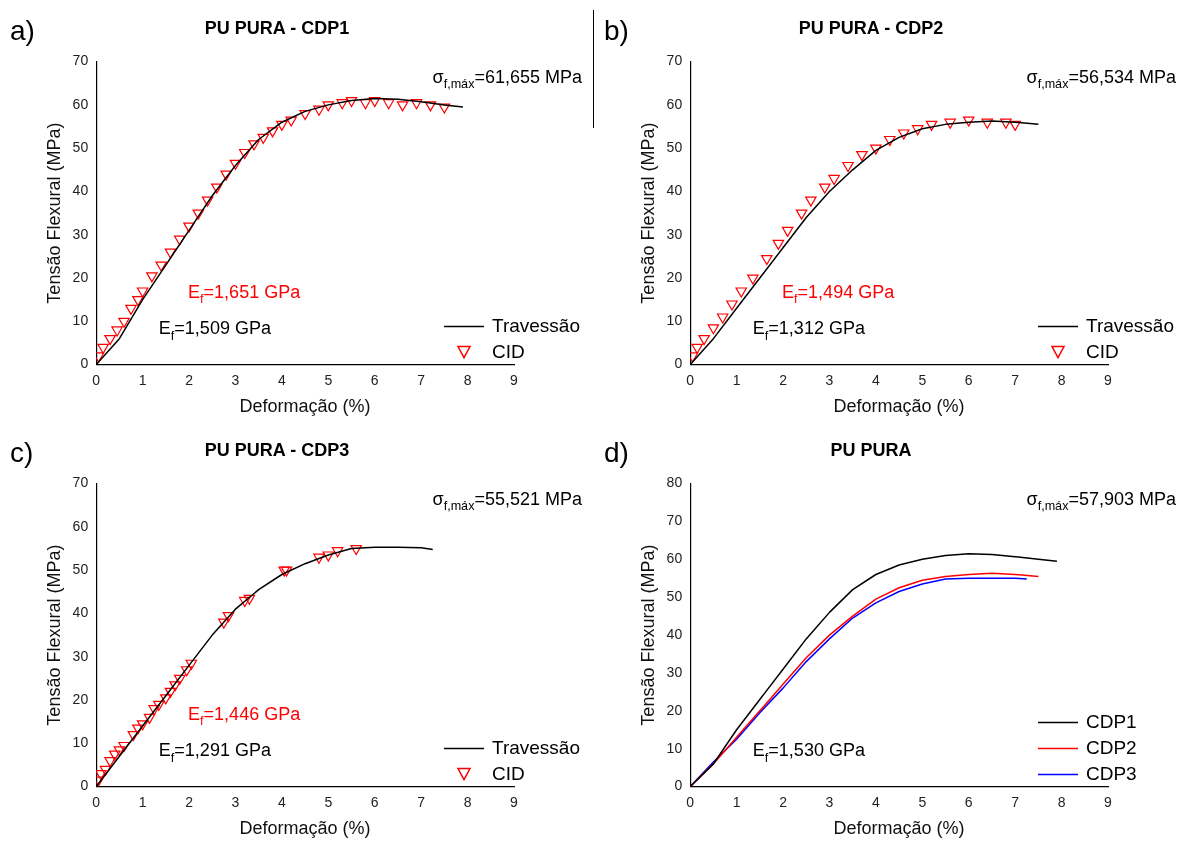 This screenshot has width=1188, height=845. What do you see at coordinates (1111, 747) in the screenshot?
I see `legend-label: CDP2` at bounding box center [1111, 747].